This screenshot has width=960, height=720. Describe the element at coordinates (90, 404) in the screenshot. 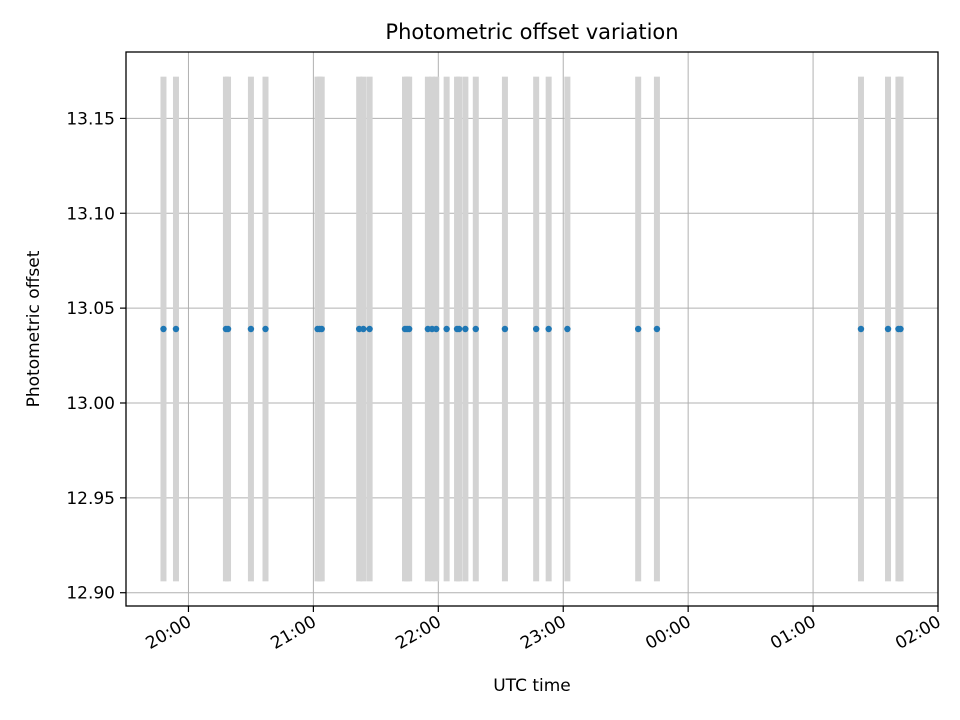

I see `y-tick-label: 13.00` at that location.